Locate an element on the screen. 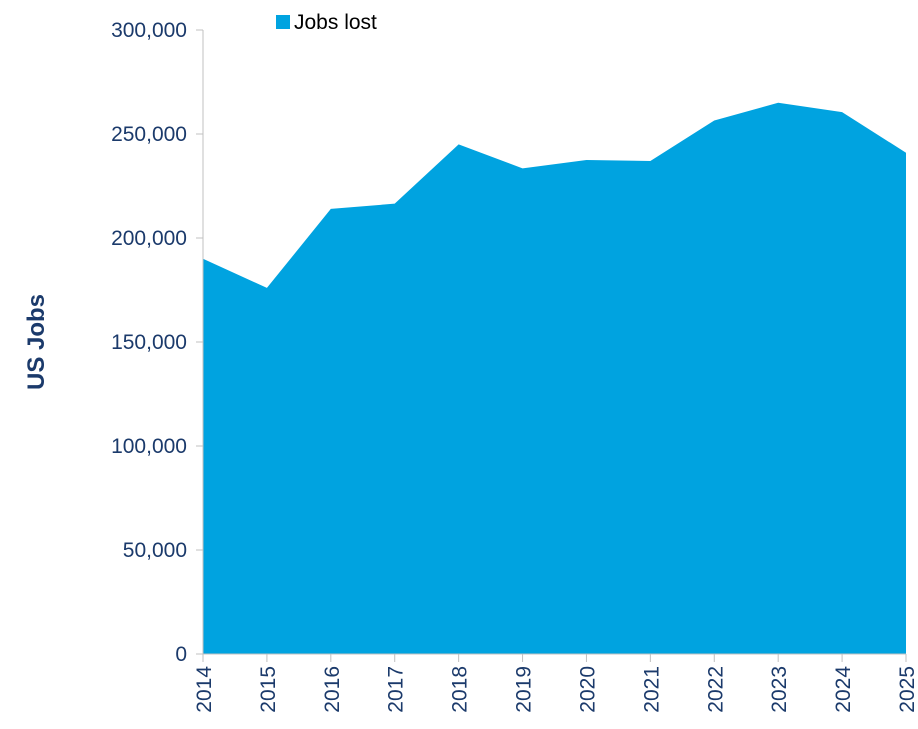  x-tick-label: 2024 is located at coordinates (843, 689).